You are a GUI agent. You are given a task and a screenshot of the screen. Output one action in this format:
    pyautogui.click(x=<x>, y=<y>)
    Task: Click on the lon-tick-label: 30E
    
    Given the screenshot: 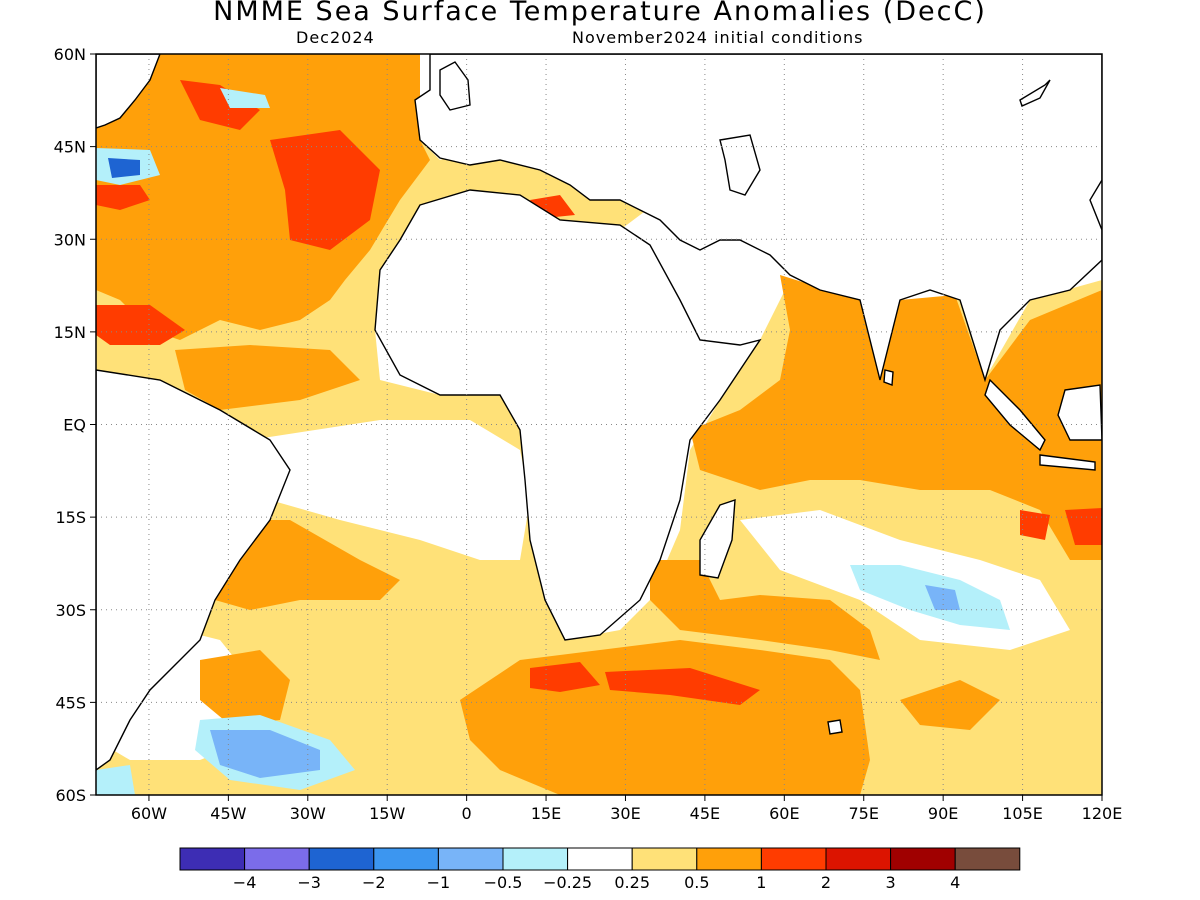 What is the action you would take?
    pyautogui.click(x=625, y=813)
    